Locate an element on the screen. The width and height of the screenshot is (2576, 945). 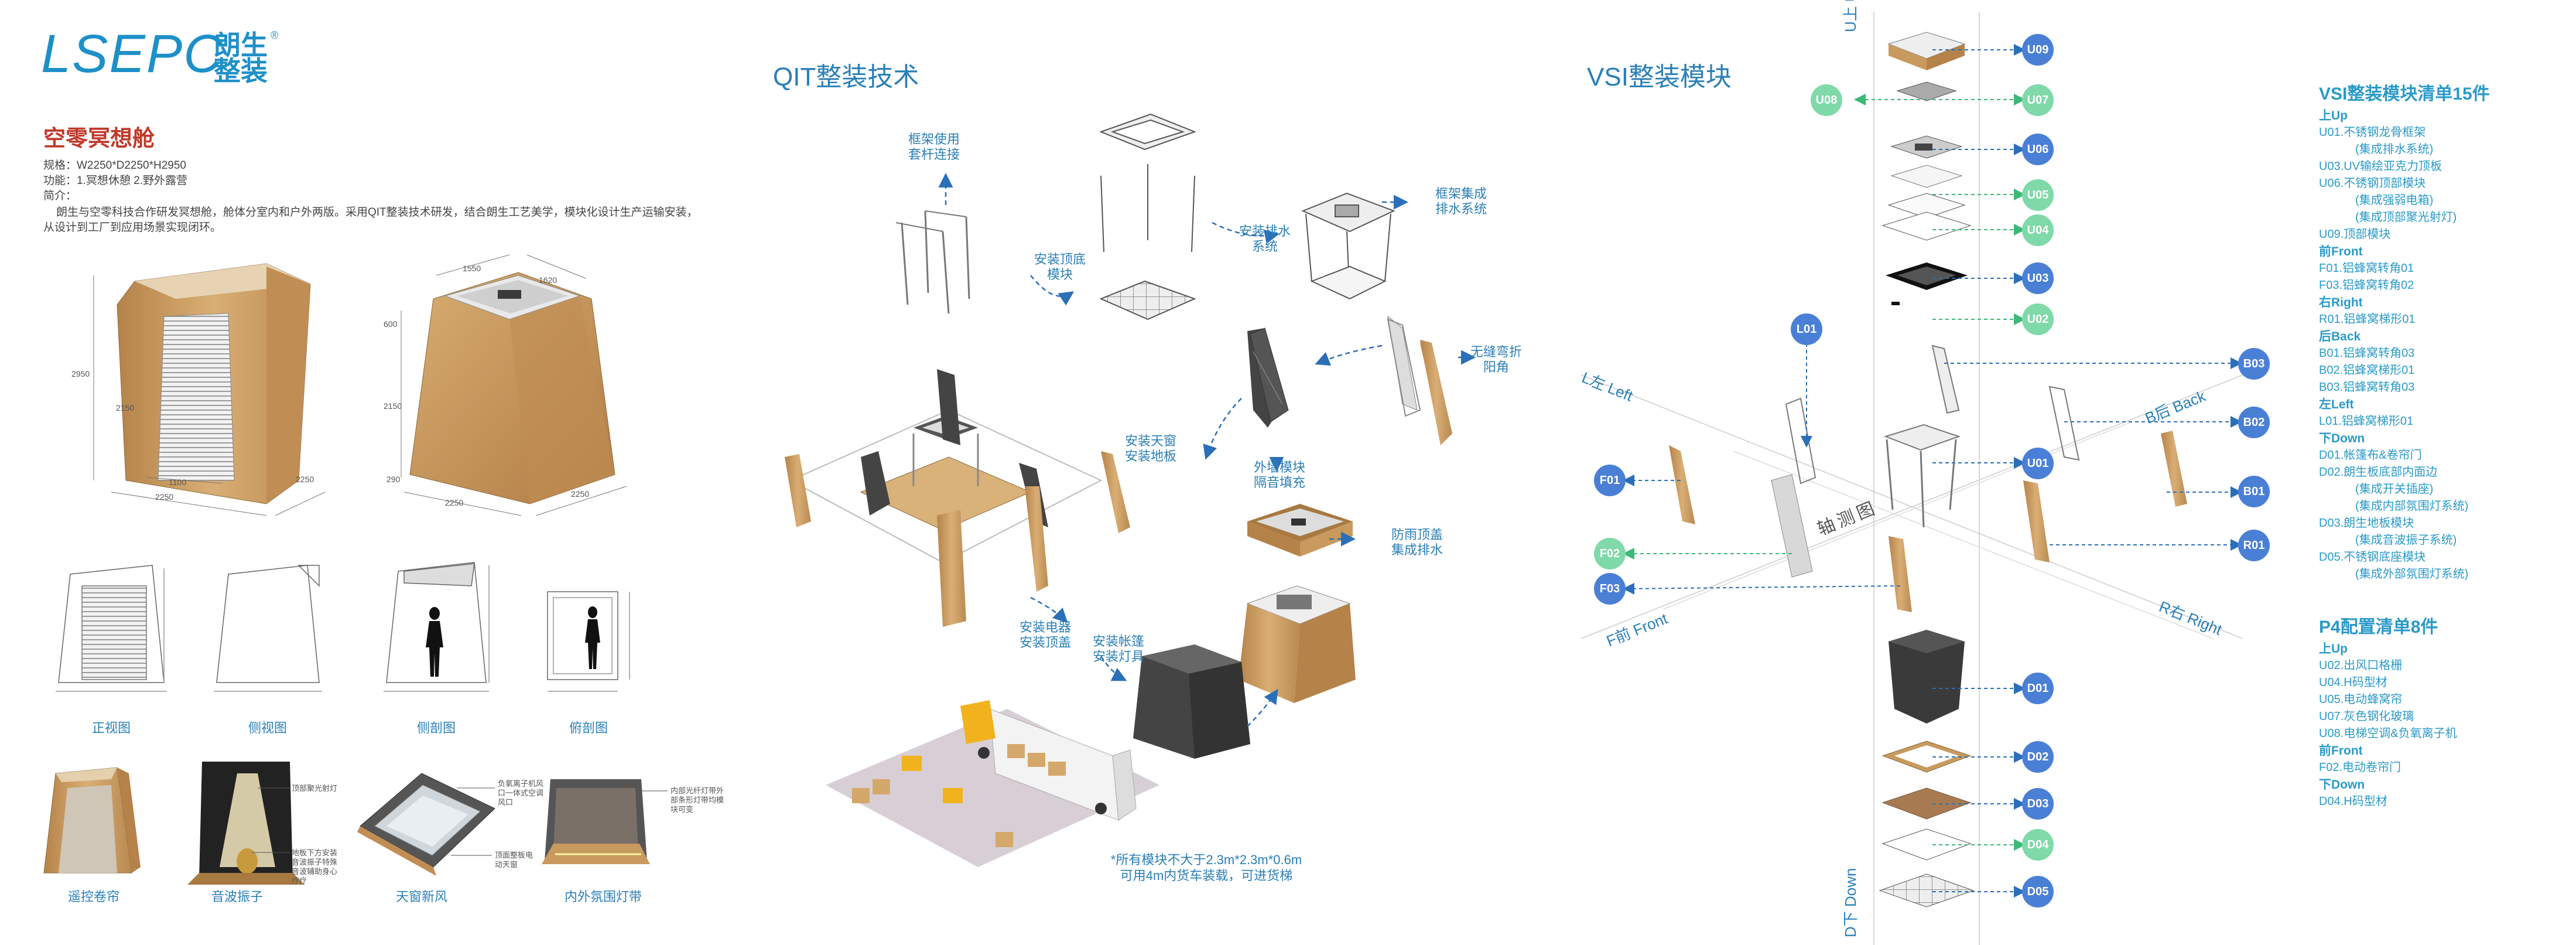
qit-ann-tent: 安装帐篷安装灯具 is located at coordinates (1118, 649).